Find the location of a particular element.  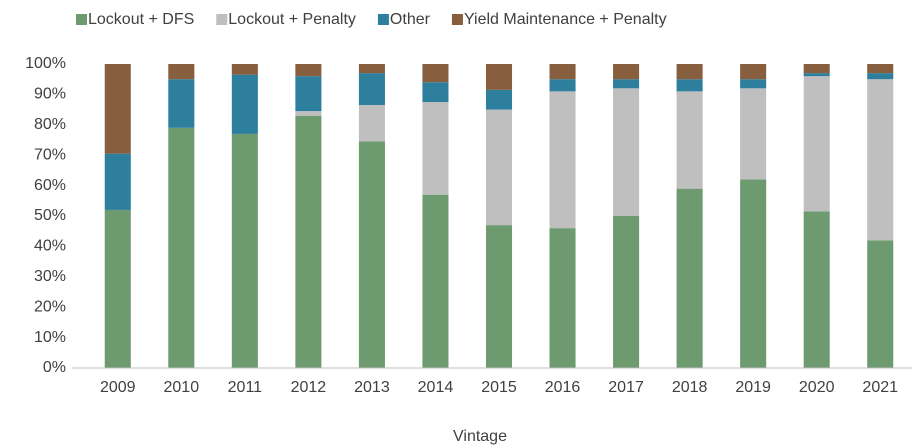

x-tick-label: 2009 is located at coordinates (118, 387).